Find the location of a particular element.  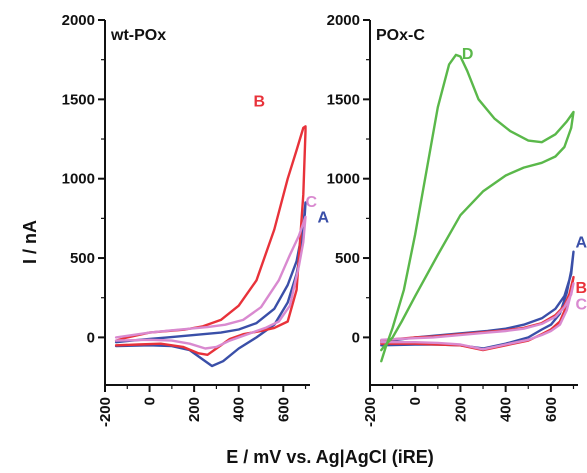

curve-label-d: D is located at coordinates (468, 54).